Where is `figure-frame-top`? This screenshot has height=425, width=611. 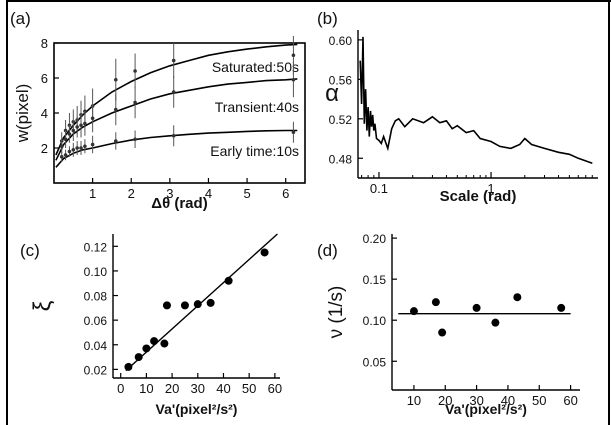 figure-frame-top is located at coordinates (308, 1).